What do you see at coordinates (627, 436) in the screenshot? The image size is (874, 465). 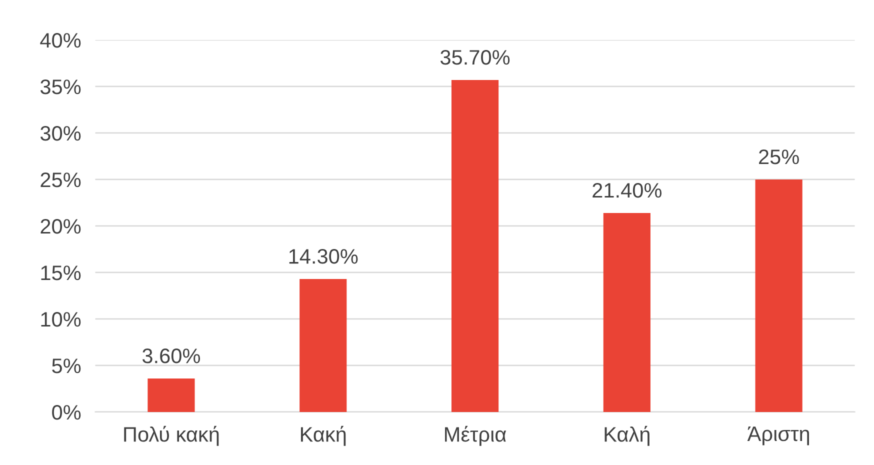 I see `x-tick-label: Καλή` at bounding box center [627, 436].